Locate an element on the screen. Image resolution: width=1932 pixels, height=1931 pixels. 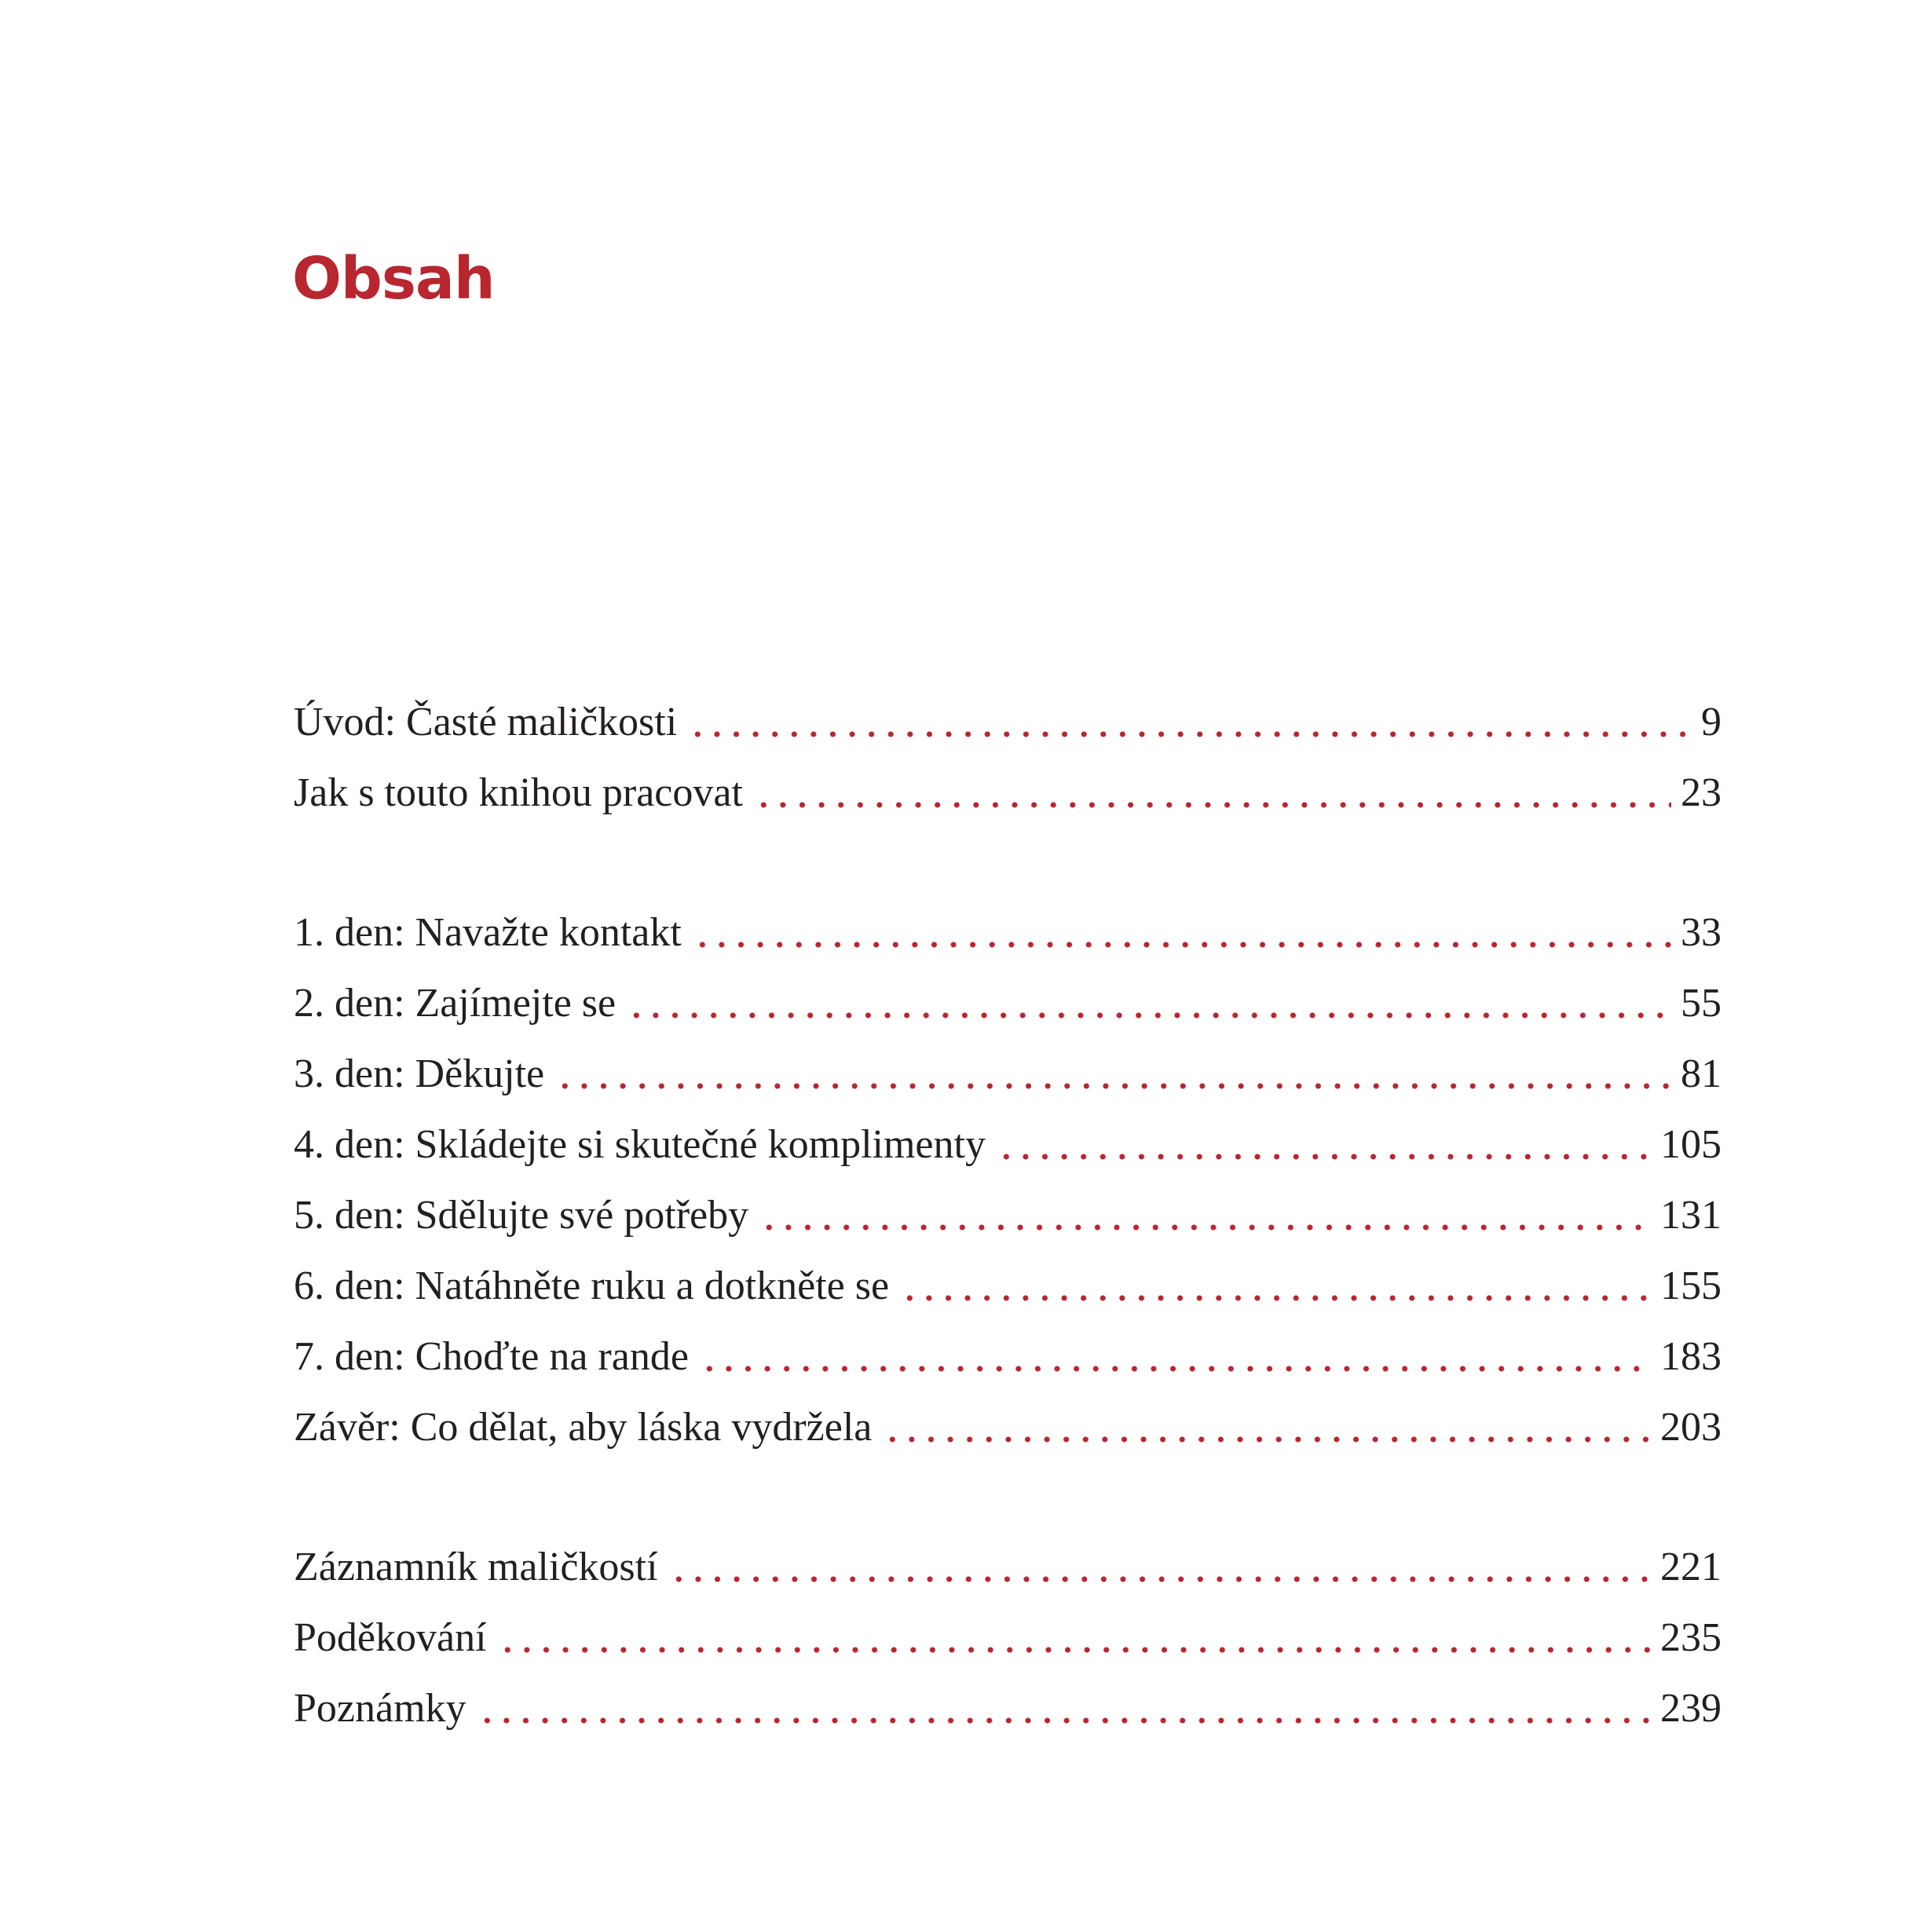
toc-entry: Úvod: Časté maličkosti 9 is located at coordinates (1008, 710).